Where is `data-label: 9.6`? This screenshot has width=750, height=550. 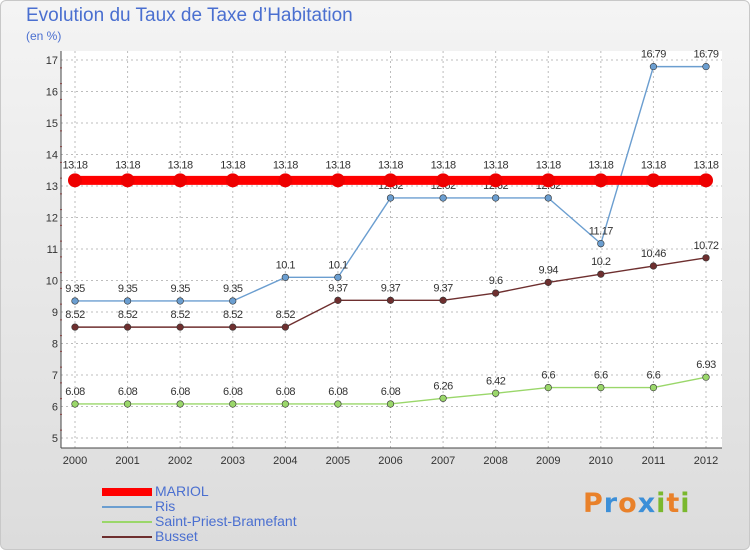 data-label: 9.6 is located at coordinates (496, 281).